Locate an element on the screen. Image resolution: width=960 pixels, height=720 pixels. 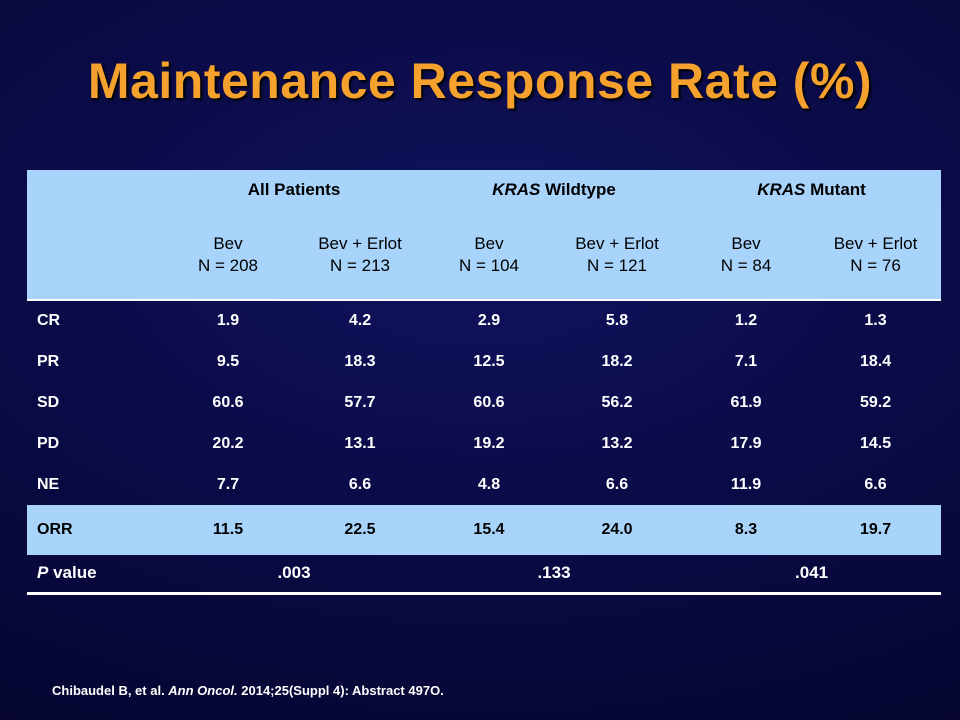
table-cell: 18.2 is located at coordinates (617, 361).